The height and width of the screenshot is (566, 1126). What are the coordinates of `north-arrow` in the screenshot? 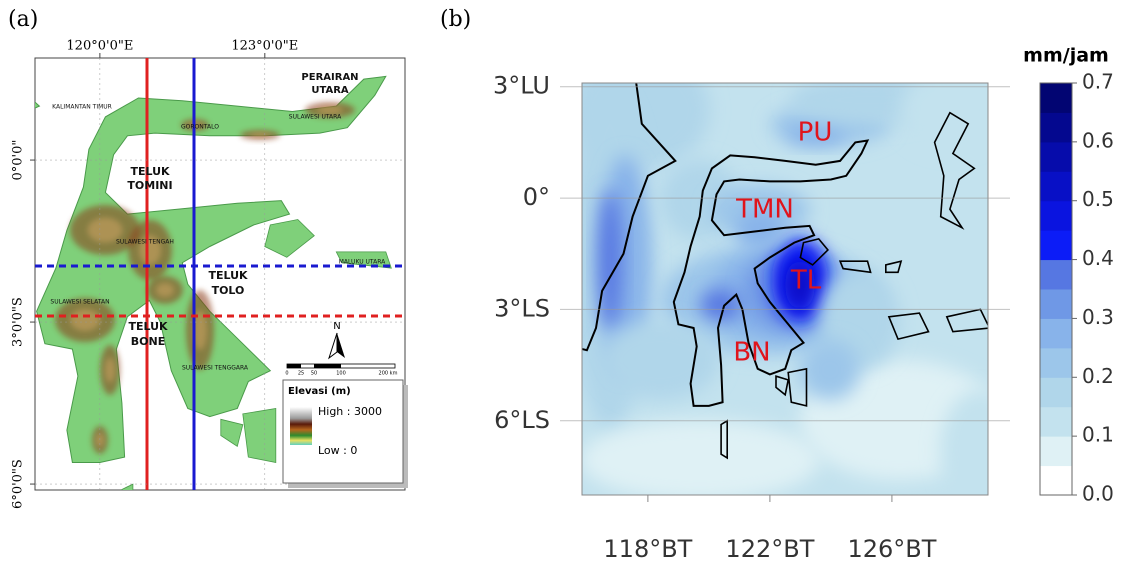 It's located at (341, 345).